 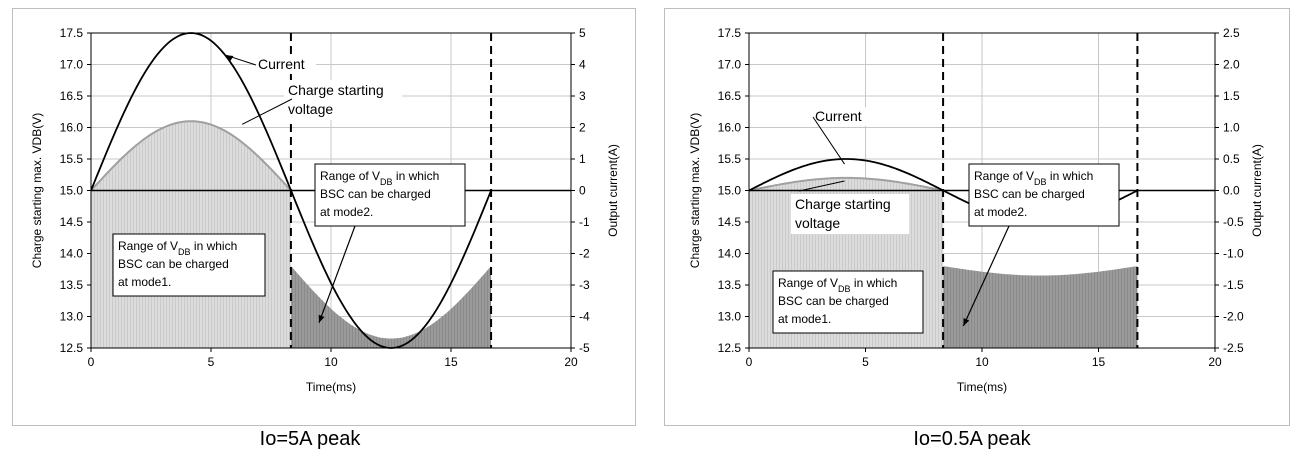 I want to click on caption-right: Io=0.5A peak, so click(x=972, y=439).